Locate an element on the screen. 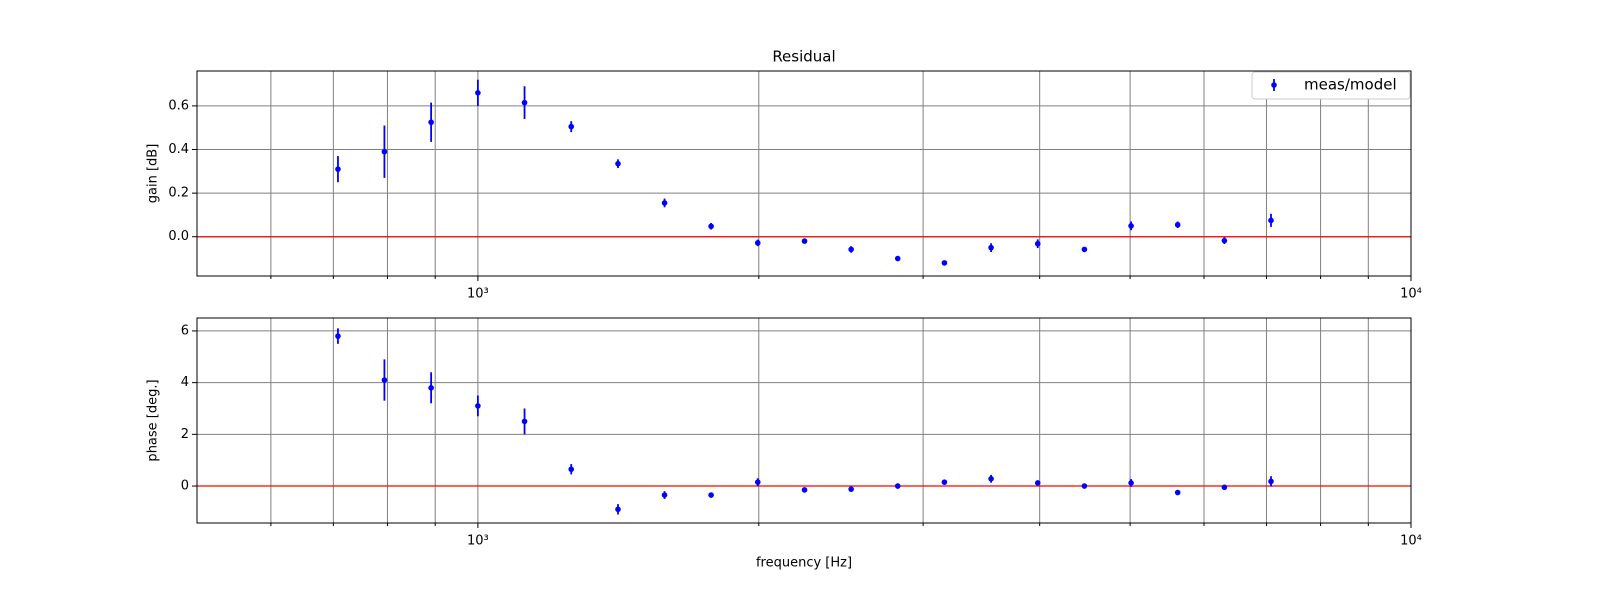 Image resolution: width=1600 pixels, height=604 pixels. y-axis-label: gain [dB] is located at coordinates (153, 174).